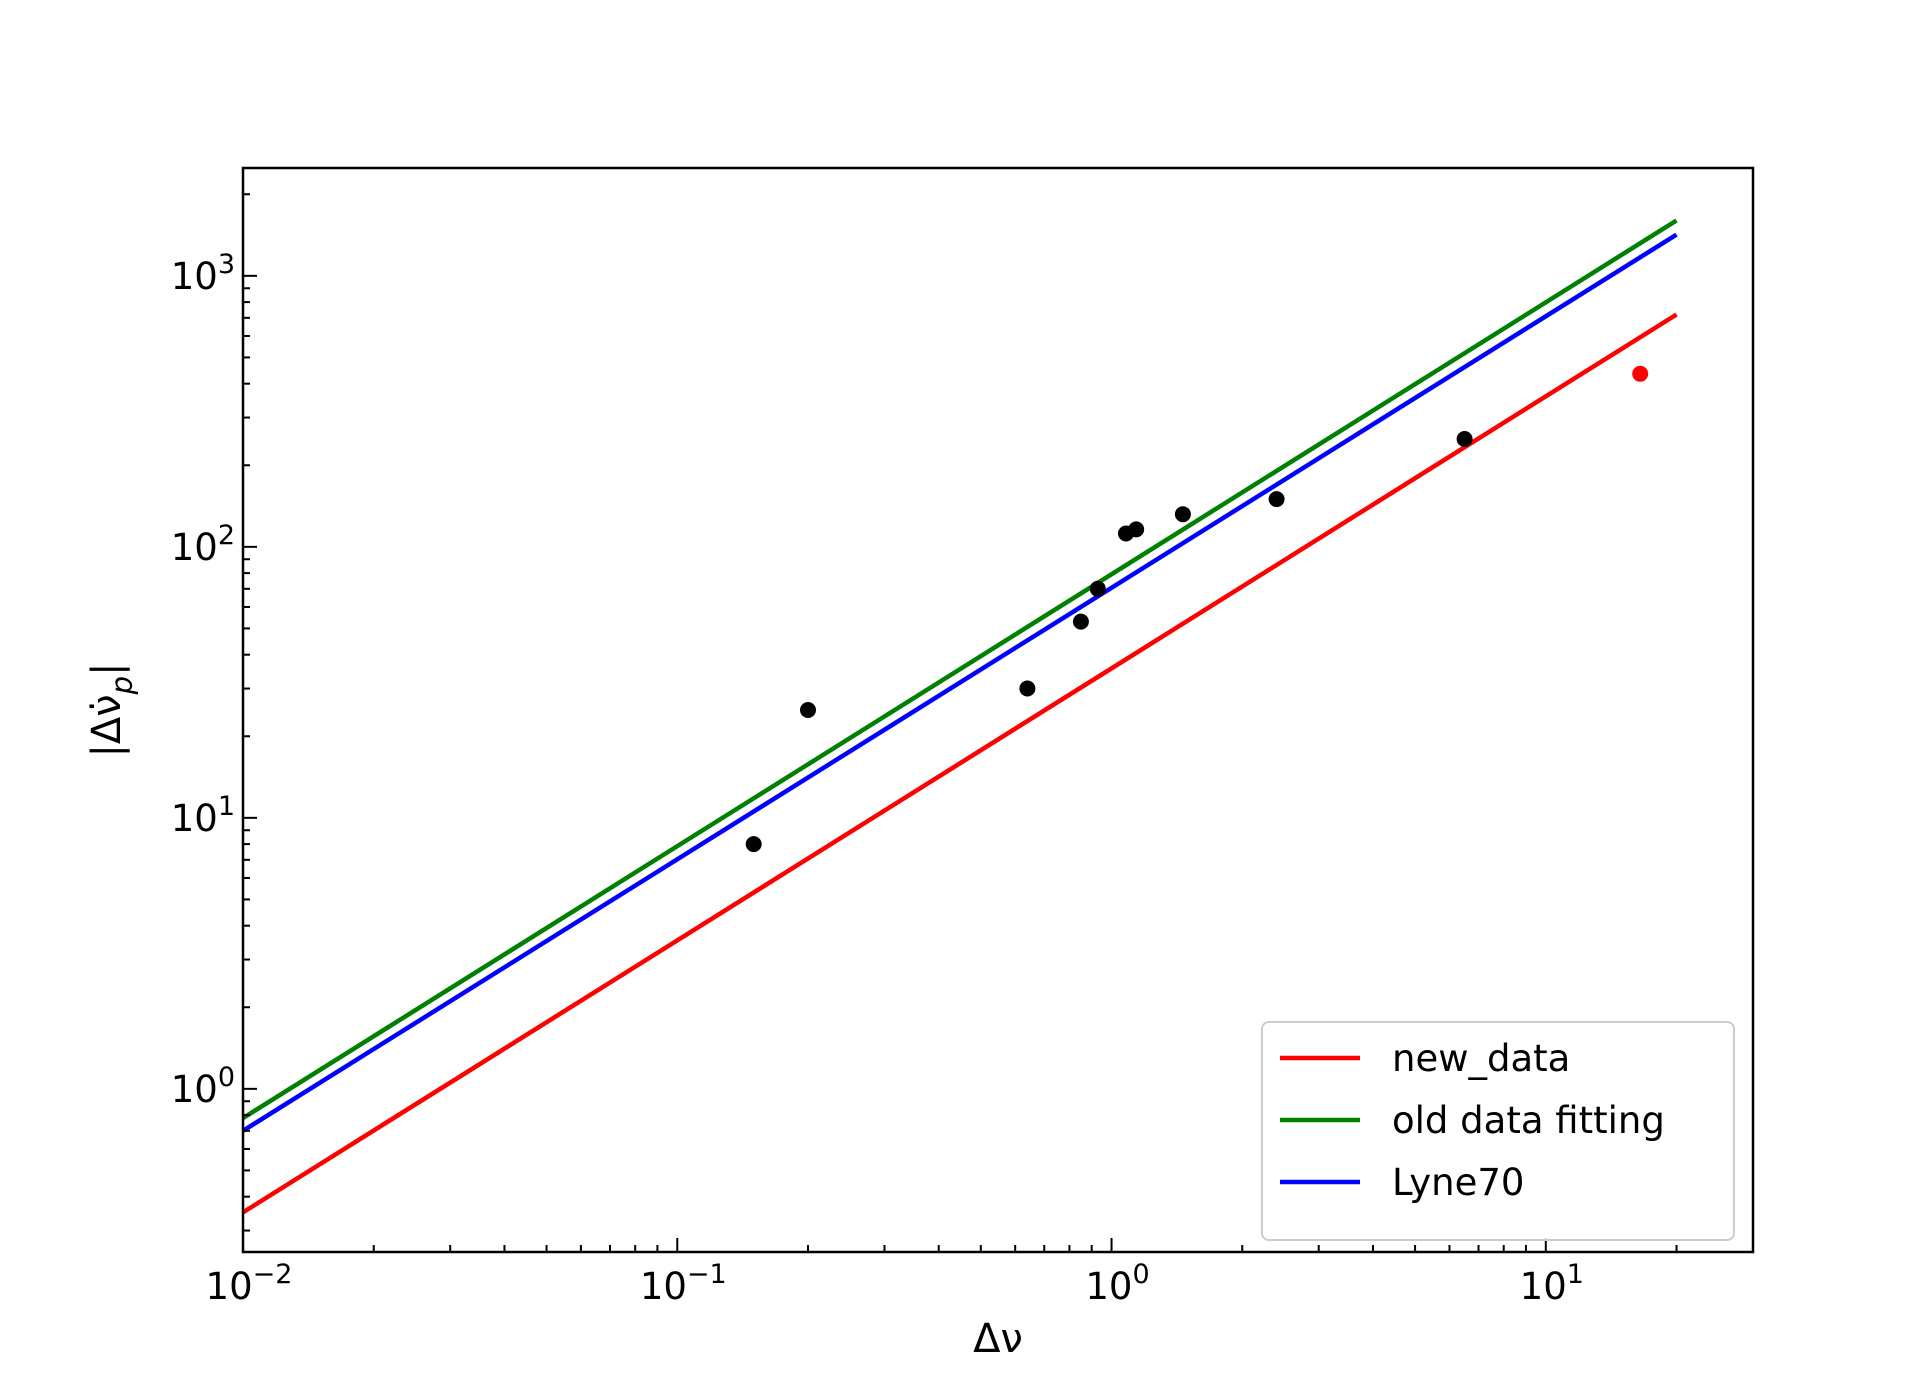 This screenshot has width=1920, height=1387. What do you see at coordinates (203, 544) in the screenshot?
I see `y-tick-label: 10²` at bounding box center [203, 544].